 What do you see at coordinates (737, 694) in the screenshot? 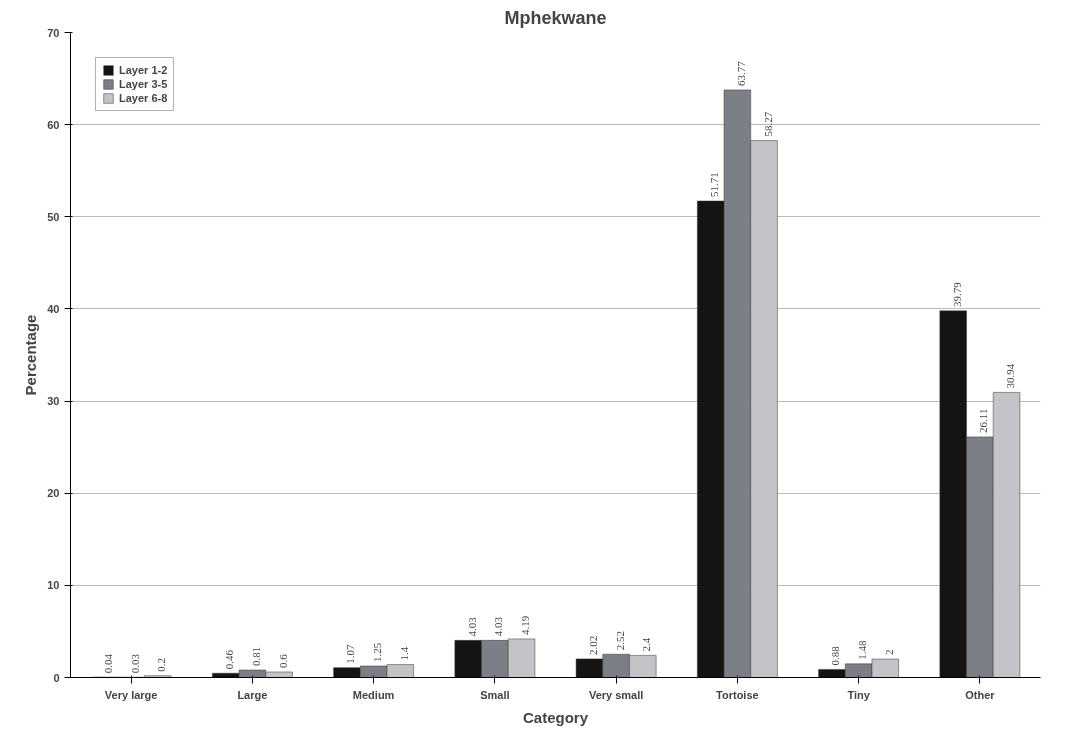
I see `x-tick-label: Tortoise` at bounding box center [737, 694].